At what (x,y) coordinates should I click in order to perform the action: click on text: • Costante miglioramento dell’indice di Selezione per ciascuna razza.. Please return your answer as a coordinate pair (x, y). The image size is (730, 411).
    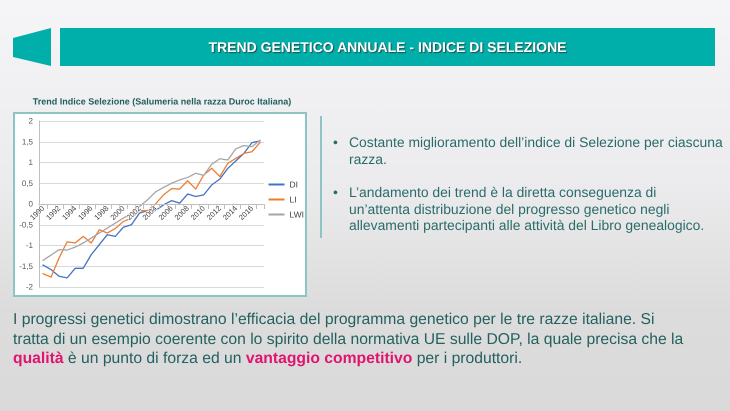
    Looking at the image, I should click on (528, 150).